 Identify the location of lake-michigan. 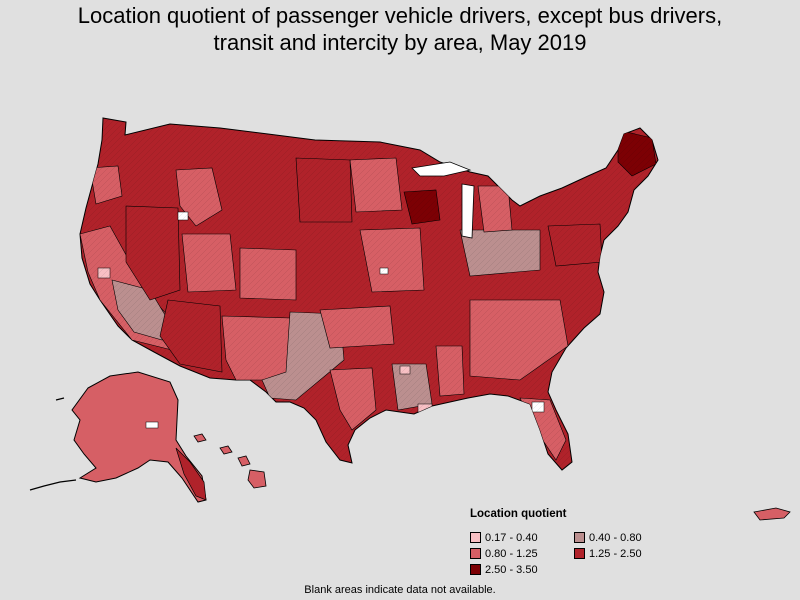
(468, 211).